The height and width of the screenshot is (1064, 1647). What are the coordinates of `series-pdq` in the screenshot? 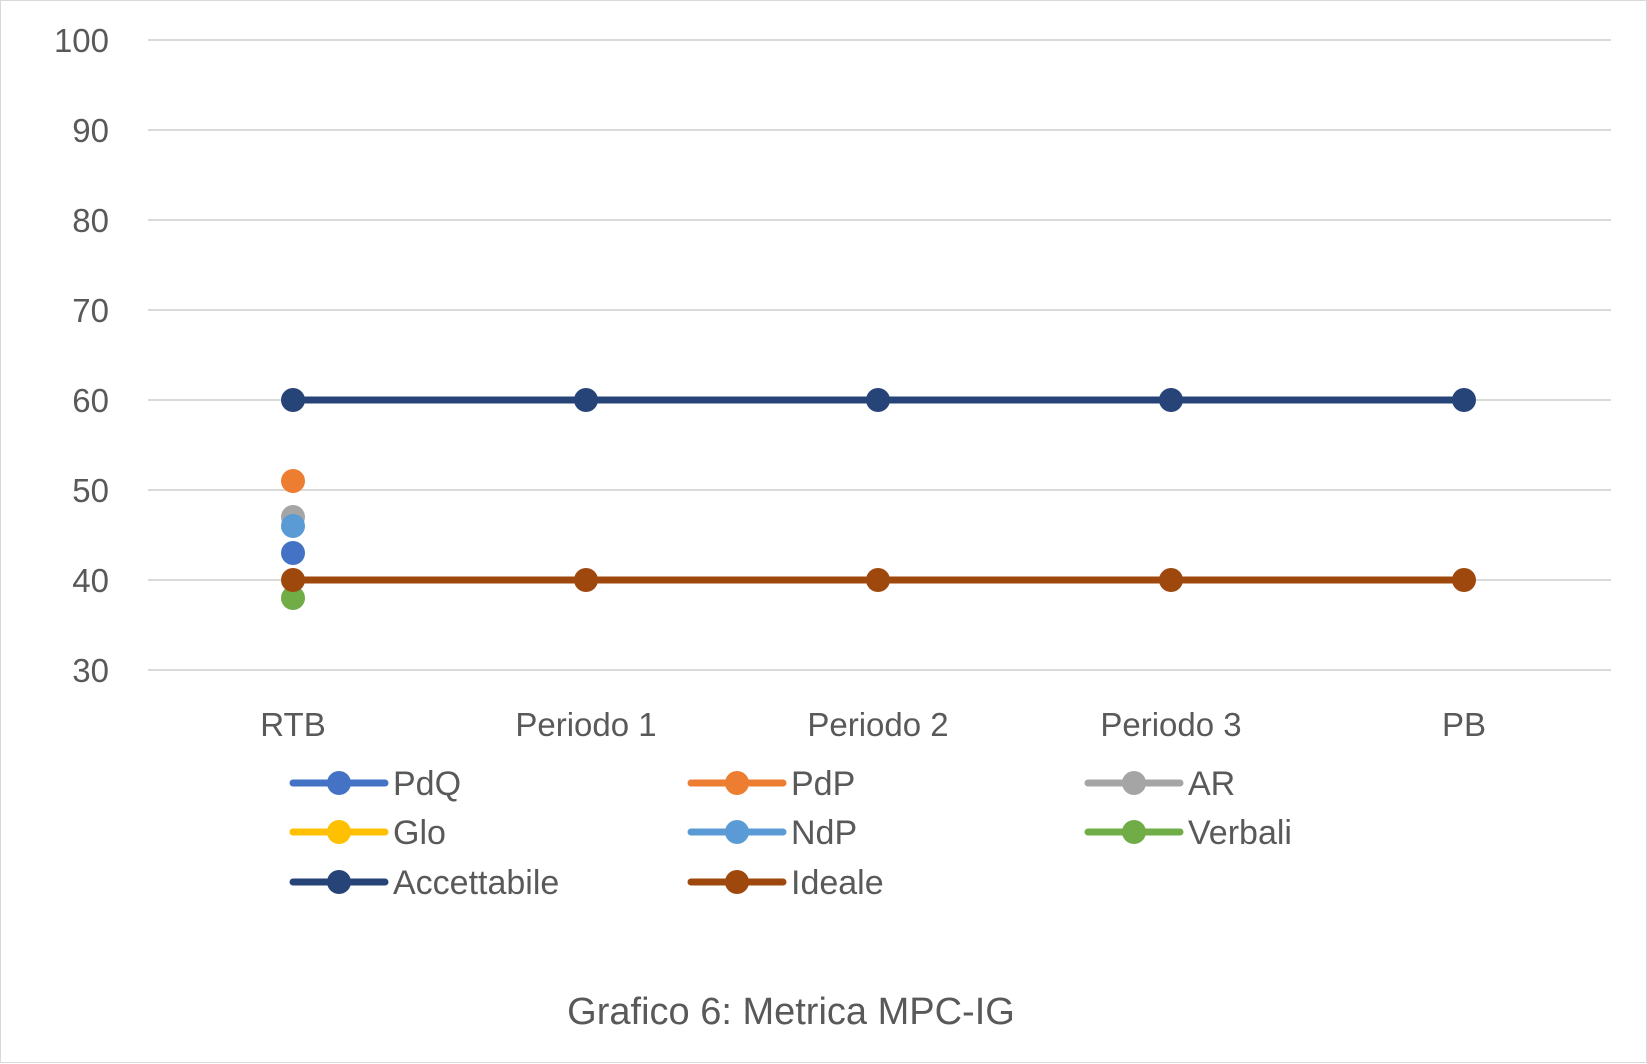 It's located at (293, 553).